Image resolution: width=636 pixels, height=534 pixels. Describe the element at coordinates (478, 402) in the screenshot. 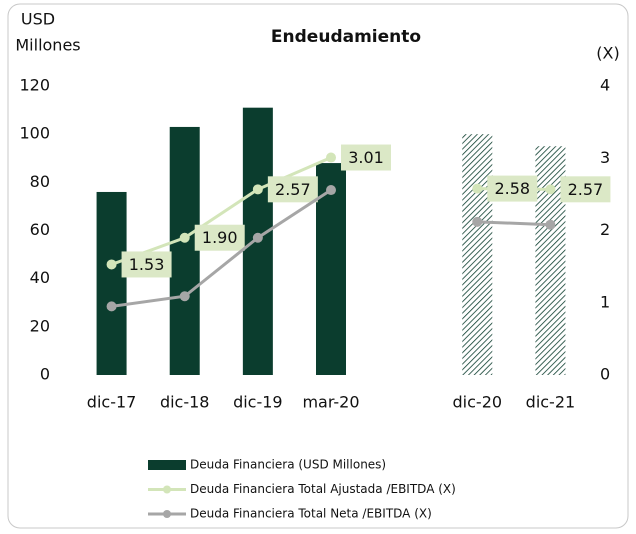

I see `x-tick-label: dic-20` at that location.